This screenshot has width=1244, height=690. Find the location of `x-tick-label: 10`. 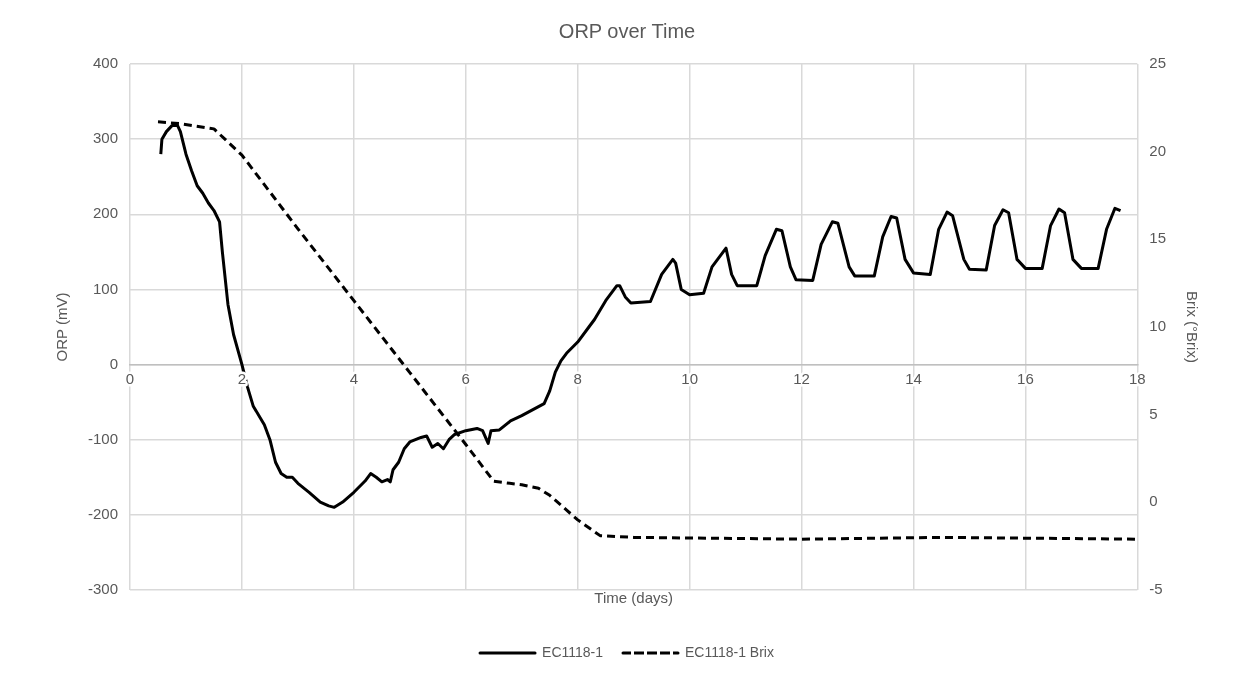

x-tick-label: 10 is located at coordinates (689, 379).